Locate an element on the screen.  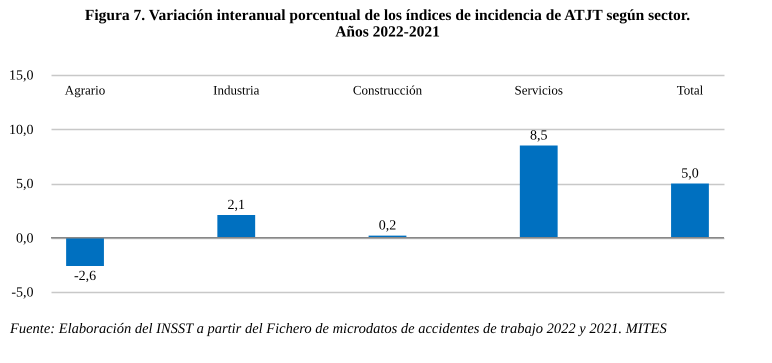
y-tick-label: 15,0 is located at coordinates (21, 76).